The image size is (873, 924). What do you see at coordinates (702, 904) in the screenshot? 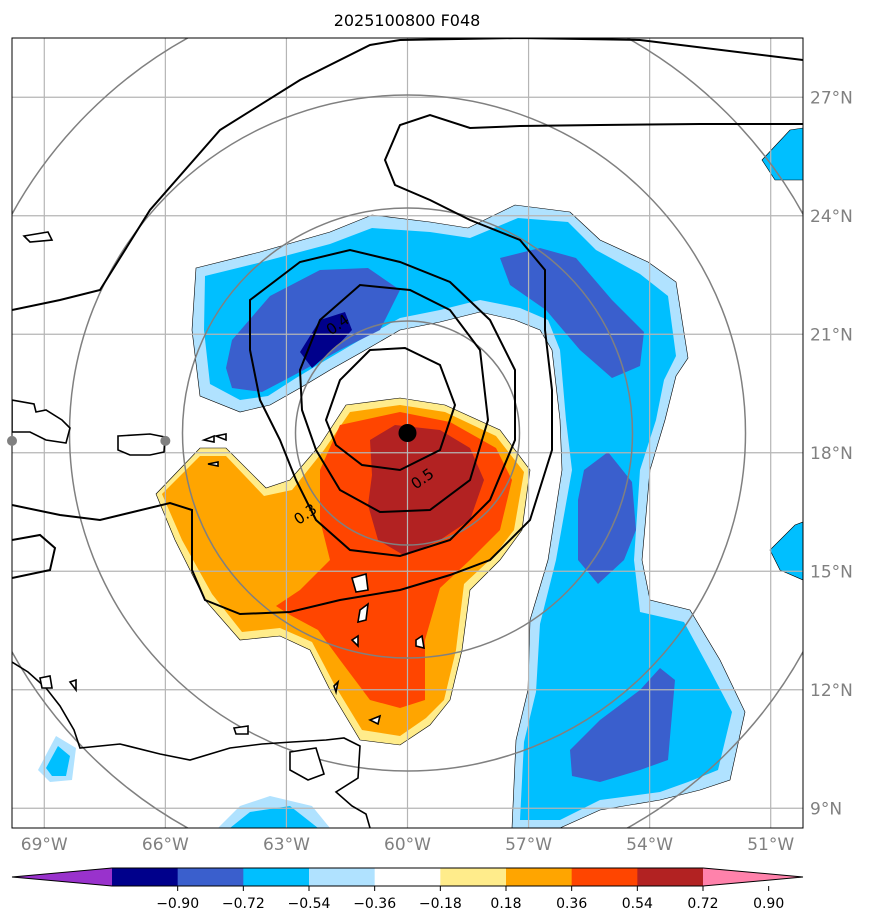
I see `colorbar-tick-label-8: 0.72` at bounding box center [702, 904].